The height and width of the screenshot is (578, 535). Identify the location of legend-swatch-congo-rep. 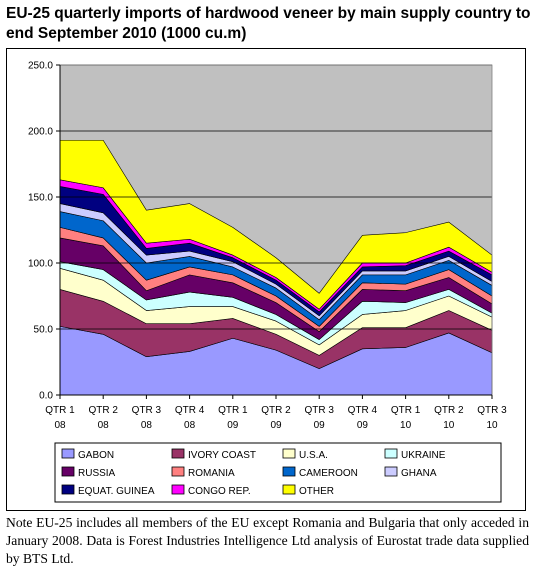
(178, 489).